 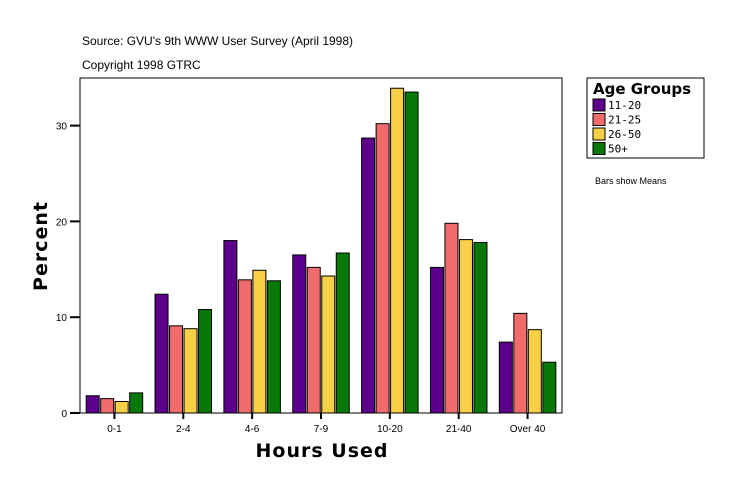 I want to click on legend-label: 26-50, so click(x=624, y=134).